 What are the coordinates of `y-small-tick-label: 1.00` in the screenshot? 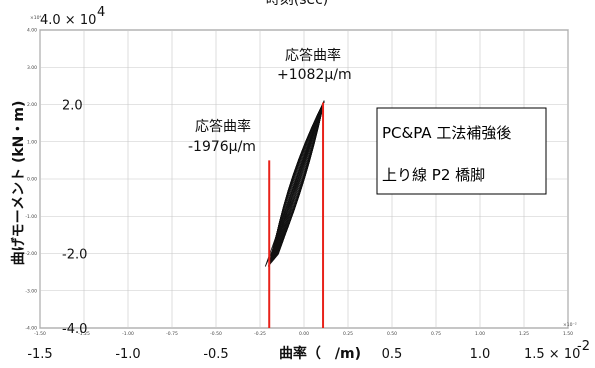 It's located at (32, 142).